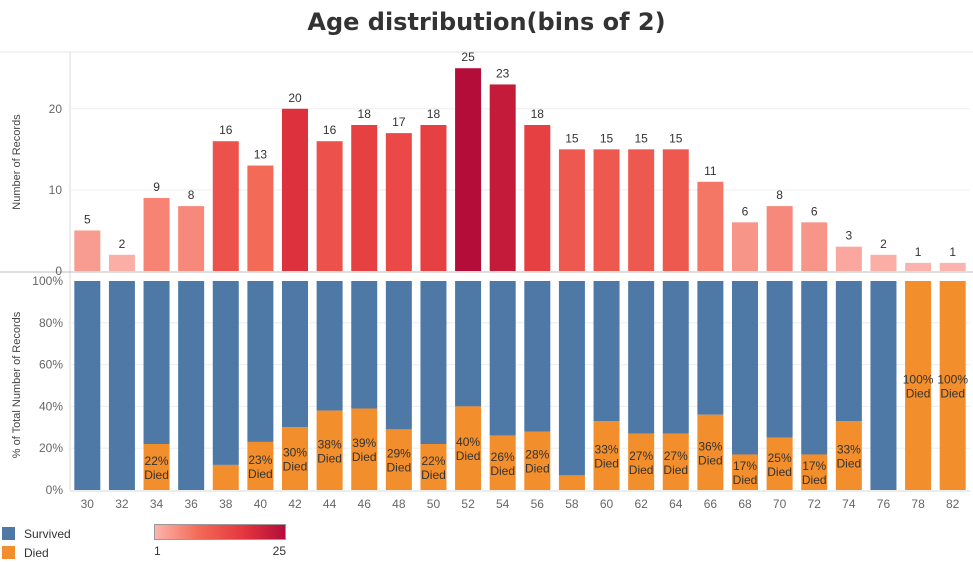  I want to click on ramp-max-label: 25, so click(279, 551).